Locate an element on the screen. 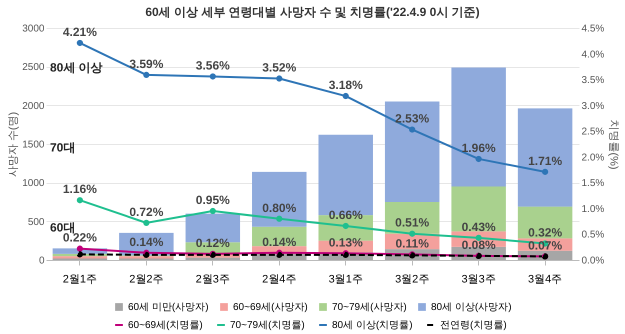  legend-label: 60~69세(사망자) is located at coordinates (270, 307).